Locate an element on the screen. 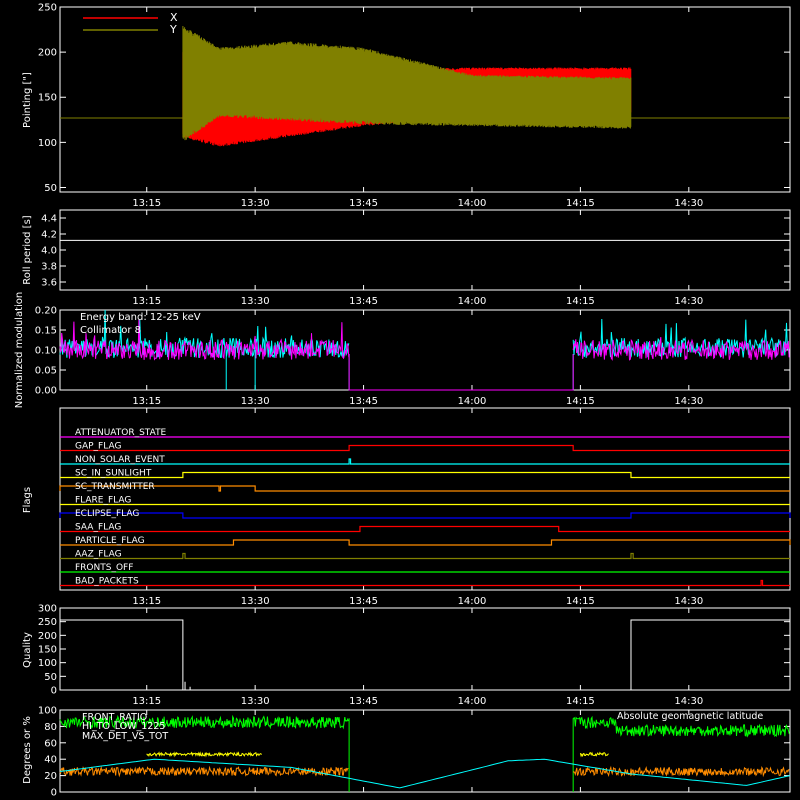 This screenshot has height=800, width=800. y-tick-label: 40 is located at coordinates (50, 760).